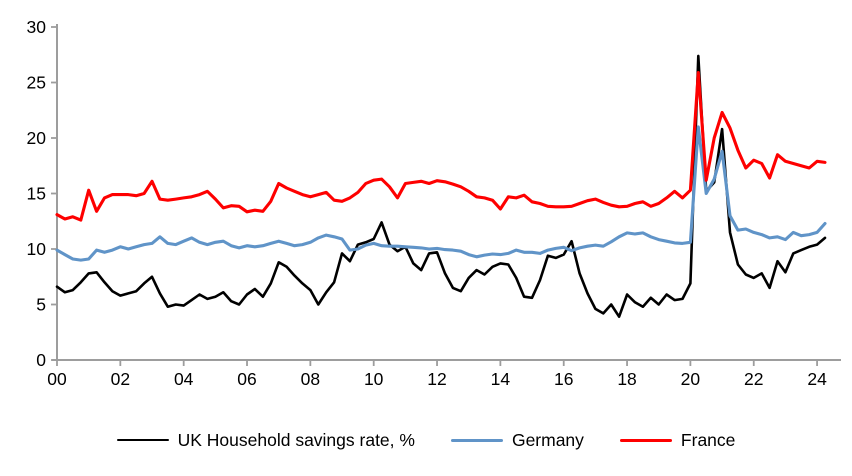 The image size is (852, 476). I want to click on france-line-swatch, so click(645, 440).